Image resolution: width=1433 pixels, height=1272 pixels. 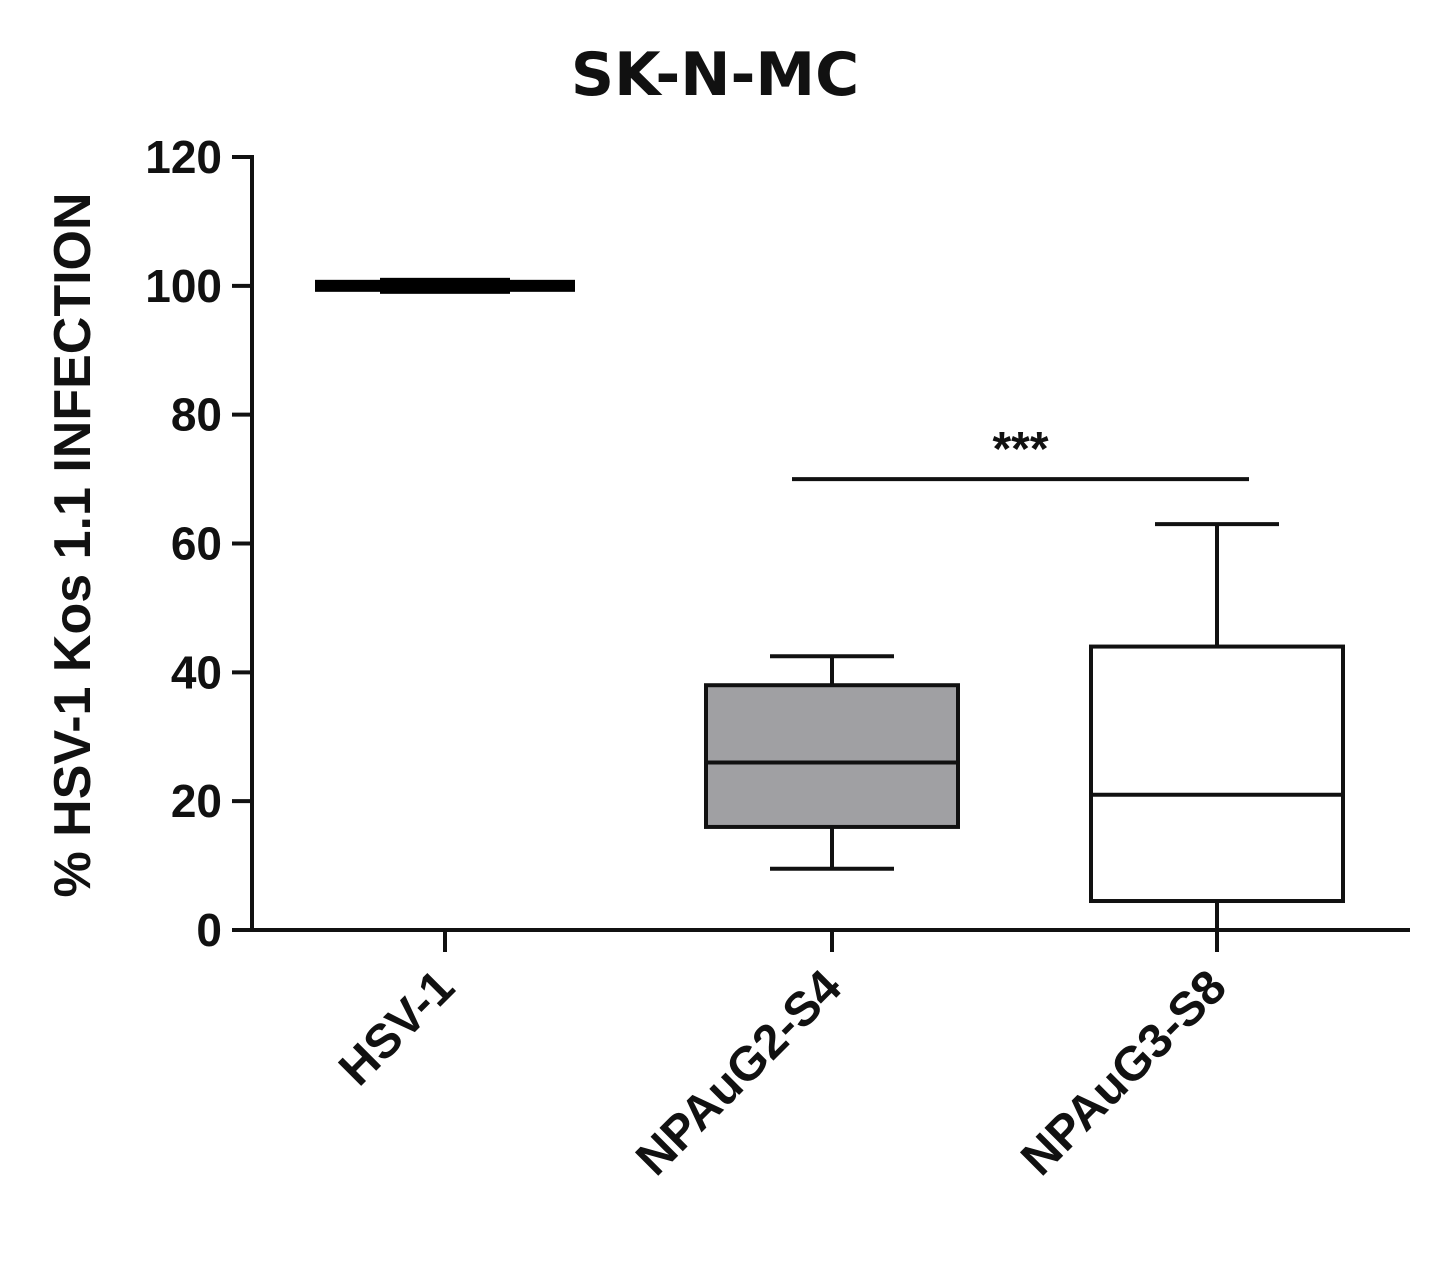 I want to click on box-npaug3-s8, so click(x=1217, y=726).